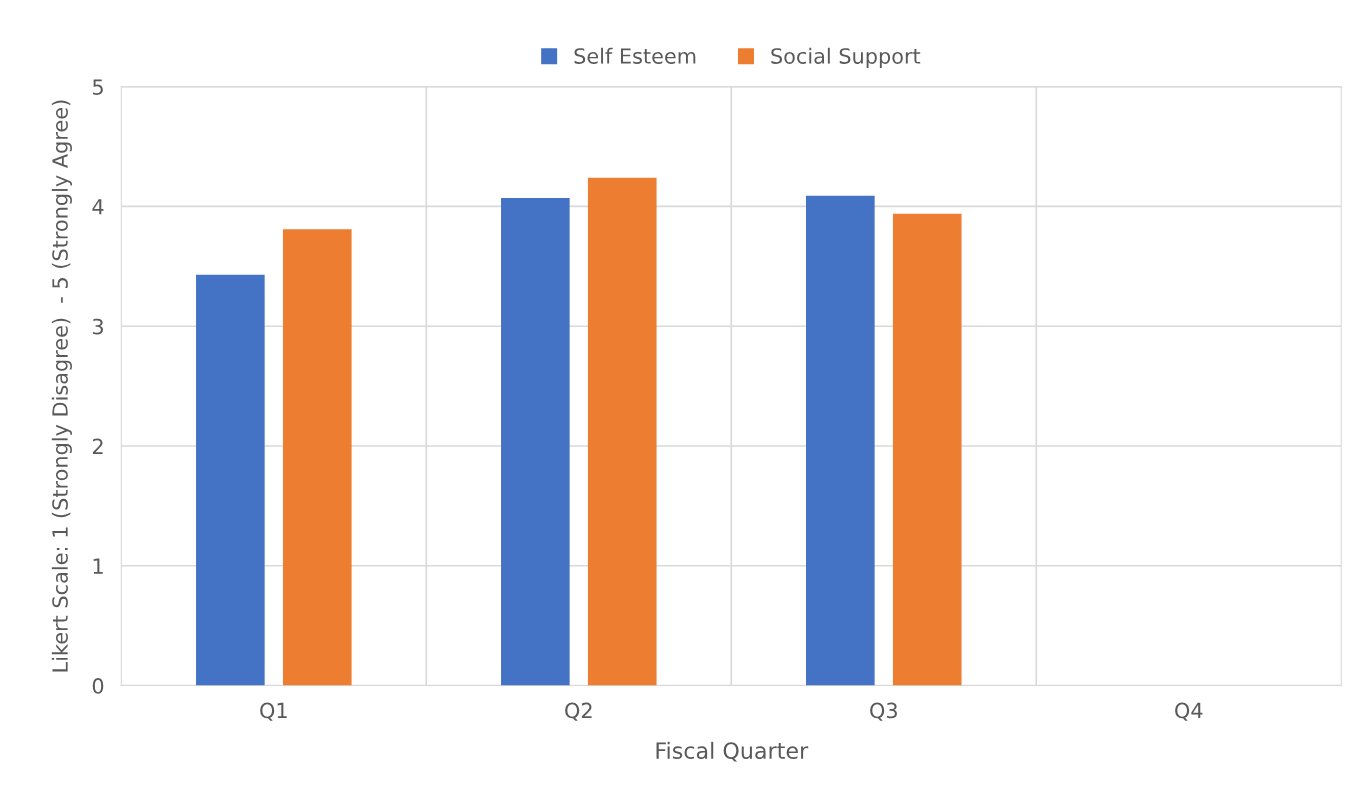 The height and width of the screenshot is (788, 1348). I want to click on legend-label: Social Support, so click(846, 57).